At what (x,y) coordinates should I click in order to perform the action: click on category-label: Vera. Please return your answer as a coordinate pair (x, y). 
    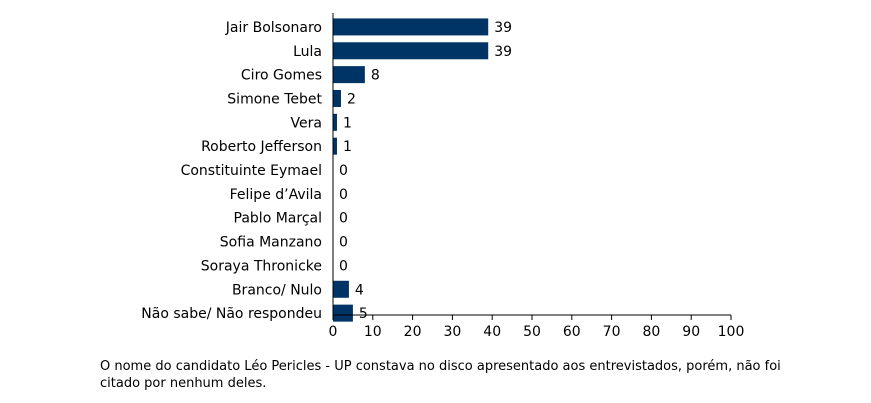
    Looking at the image, I should click on (306, 123).